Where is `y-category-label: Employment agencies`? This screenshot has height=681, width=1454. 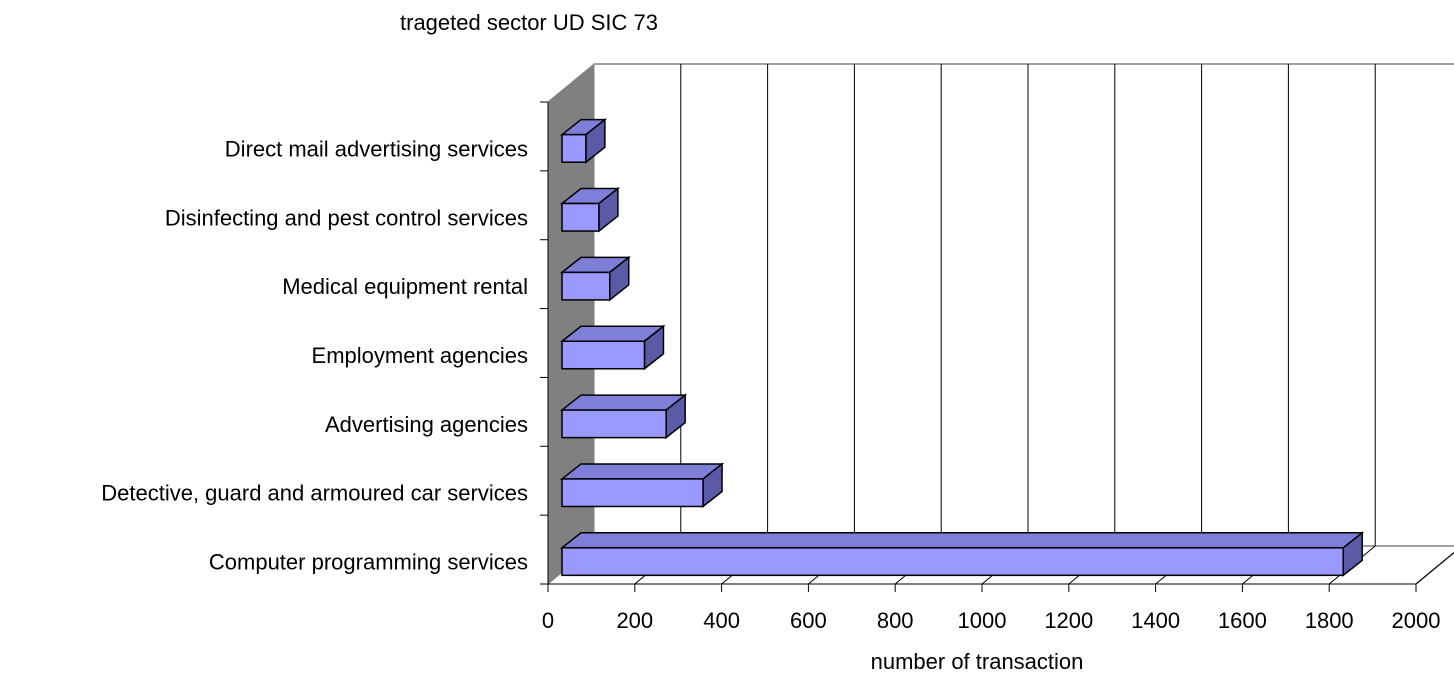 y-category-label: Employment agencies is located at coordinates (420, 355).